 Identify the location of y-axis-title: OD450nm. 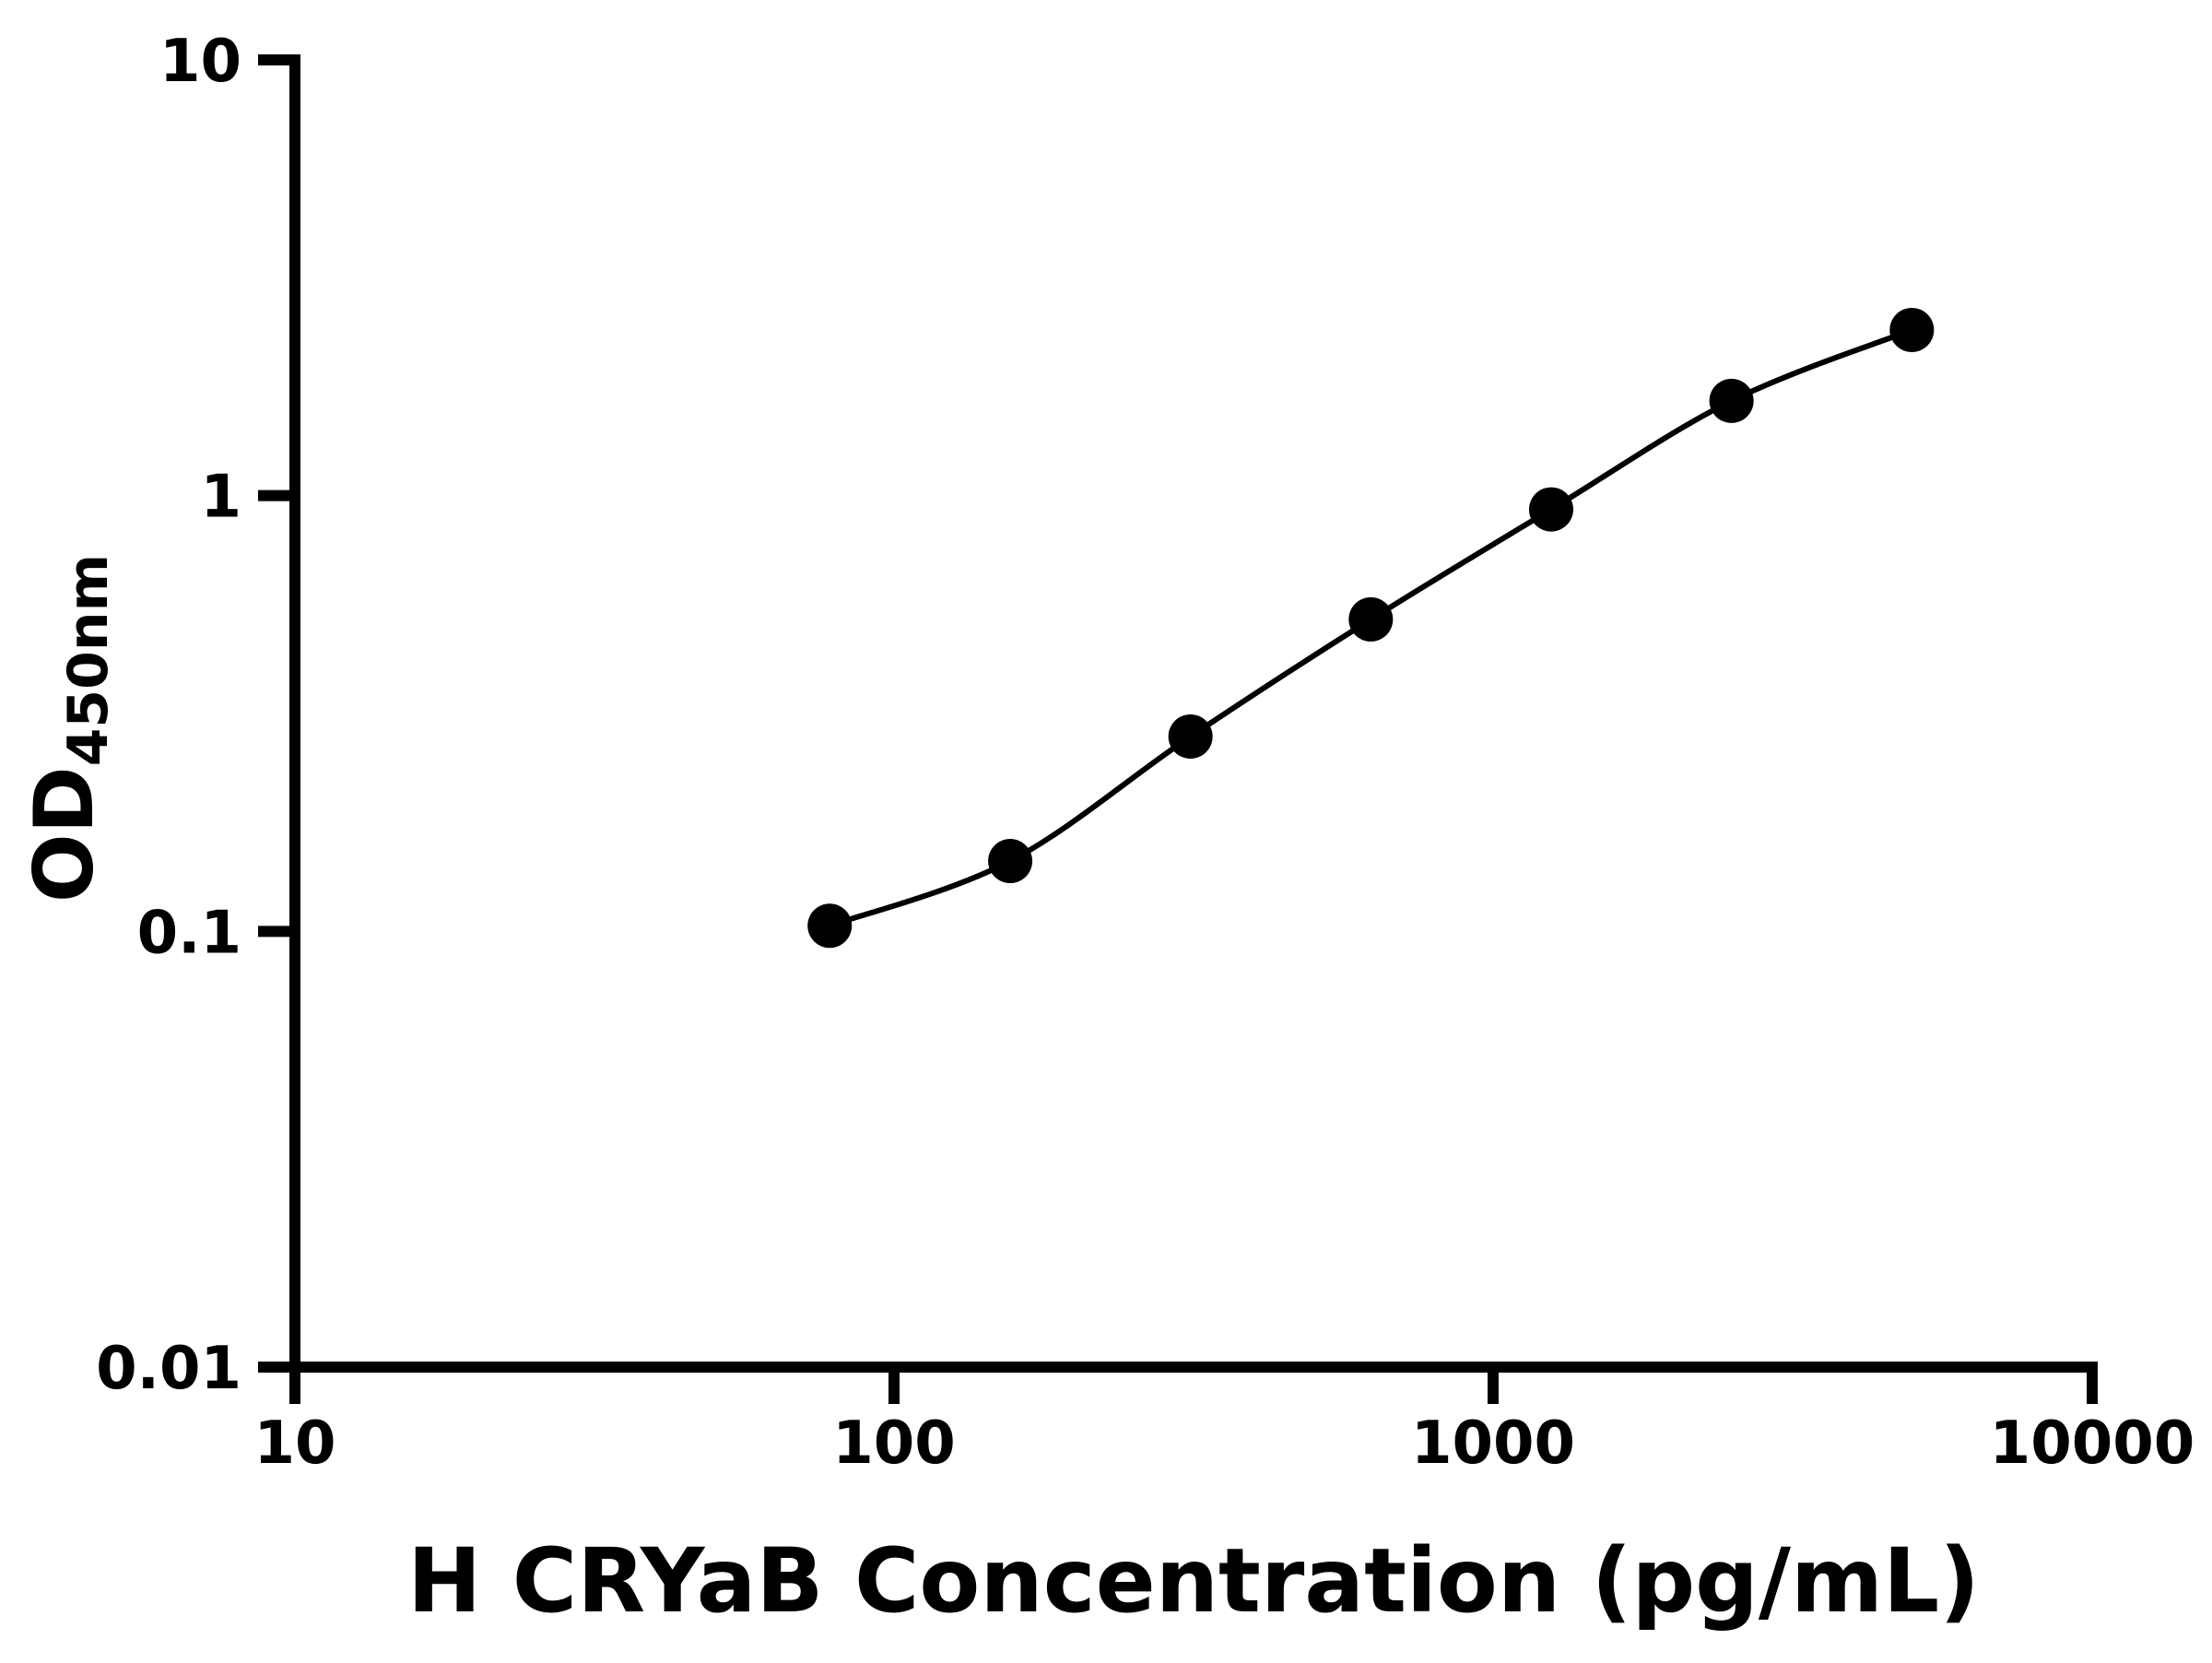
(69, 728).